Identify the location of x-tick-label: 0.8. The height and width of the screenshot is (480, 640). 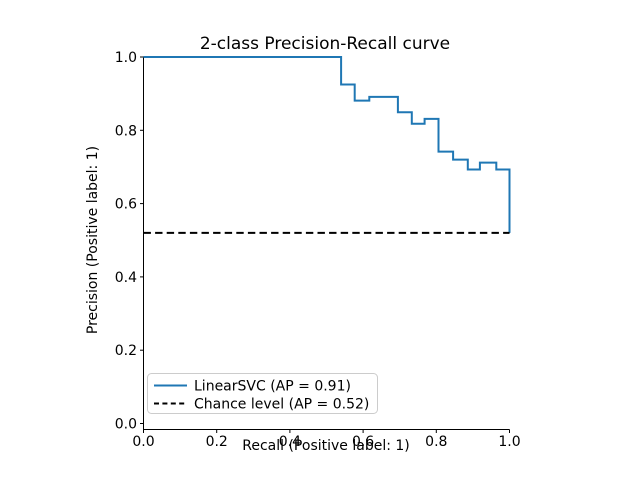
(436, 442).